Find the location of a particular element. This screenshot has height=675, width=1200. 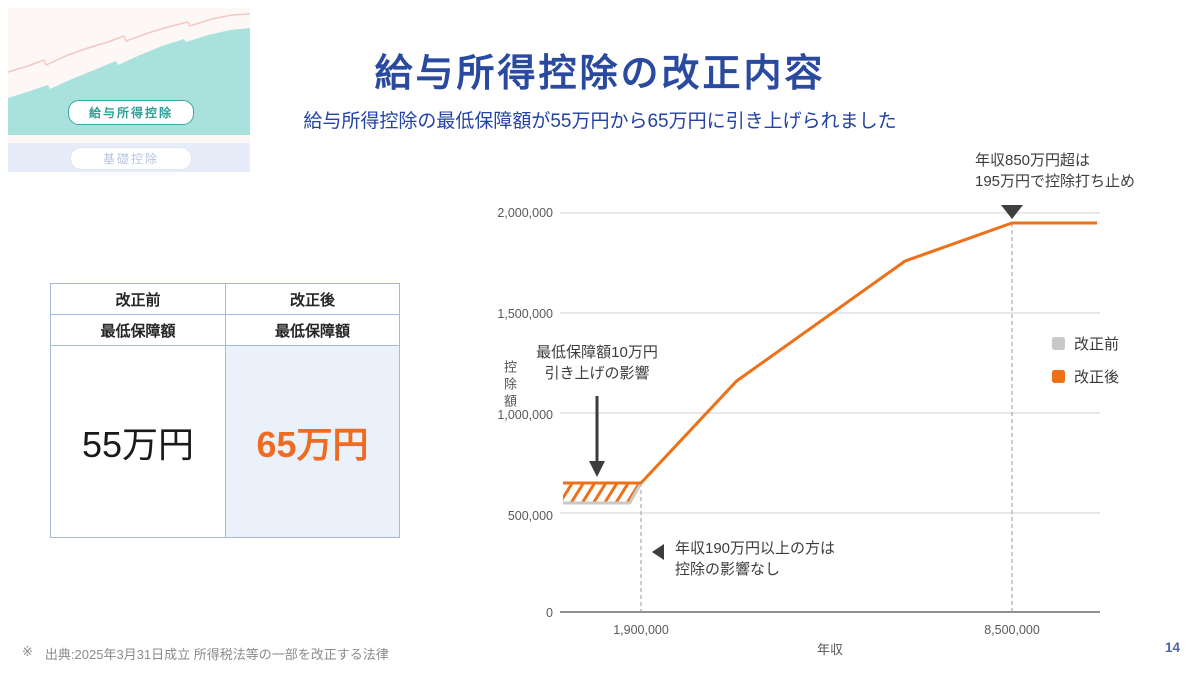

annotation-raise-impact-line1: 最低保障額10万円 is located at coordinates (597, 352).